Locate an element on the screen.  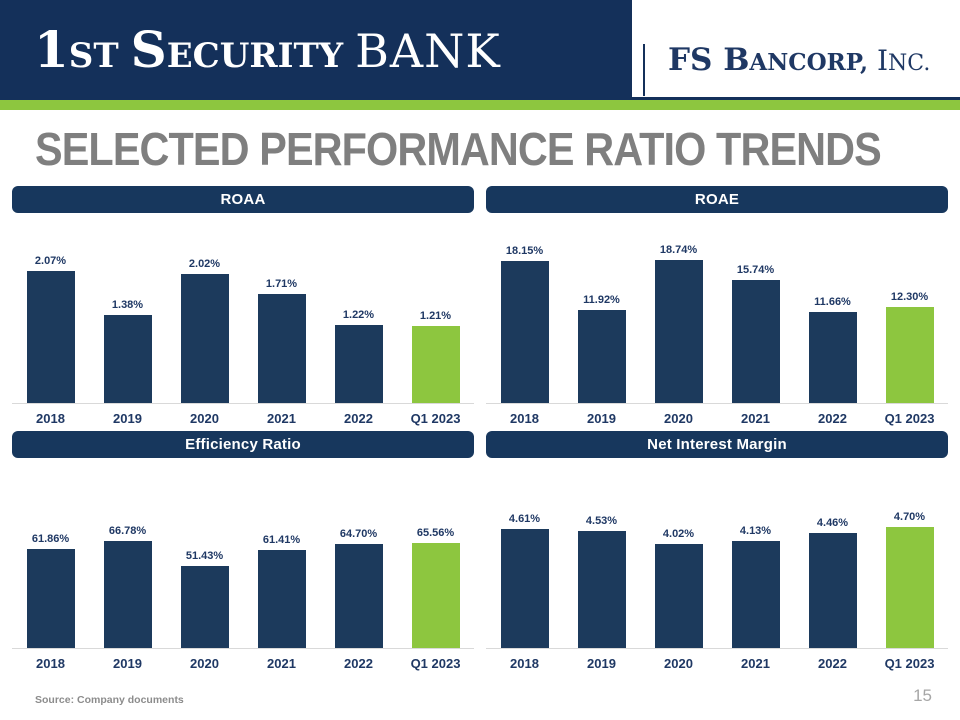
bank-logo-panel: 1ST SECURITY BANK is located at coordinates (316, 50).